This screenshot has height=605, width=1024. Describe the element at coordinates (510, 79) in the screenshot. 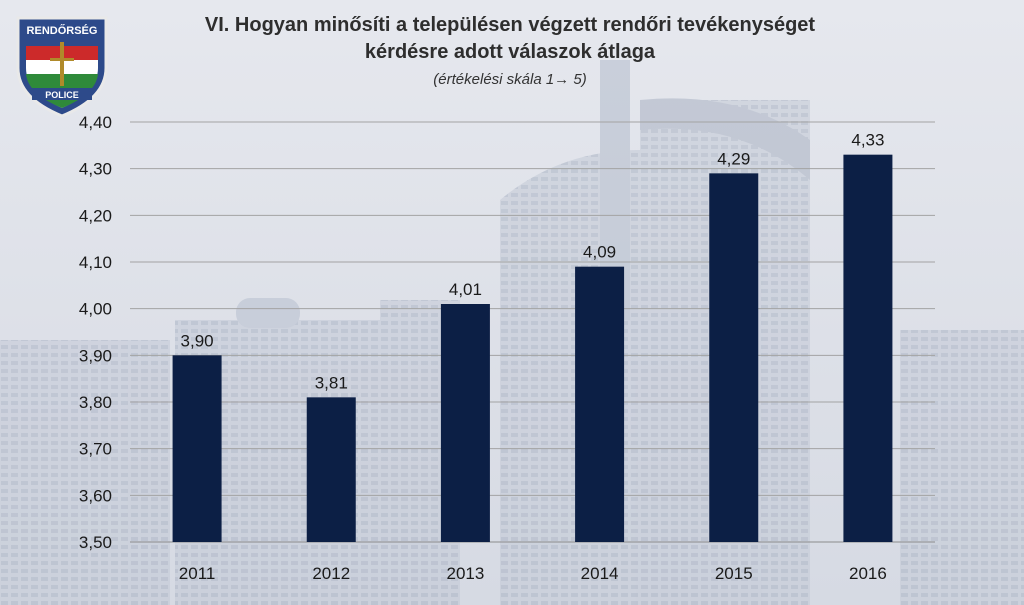

I see `chart-subtitle: (értékelési skála 1→ 5)` at that location.